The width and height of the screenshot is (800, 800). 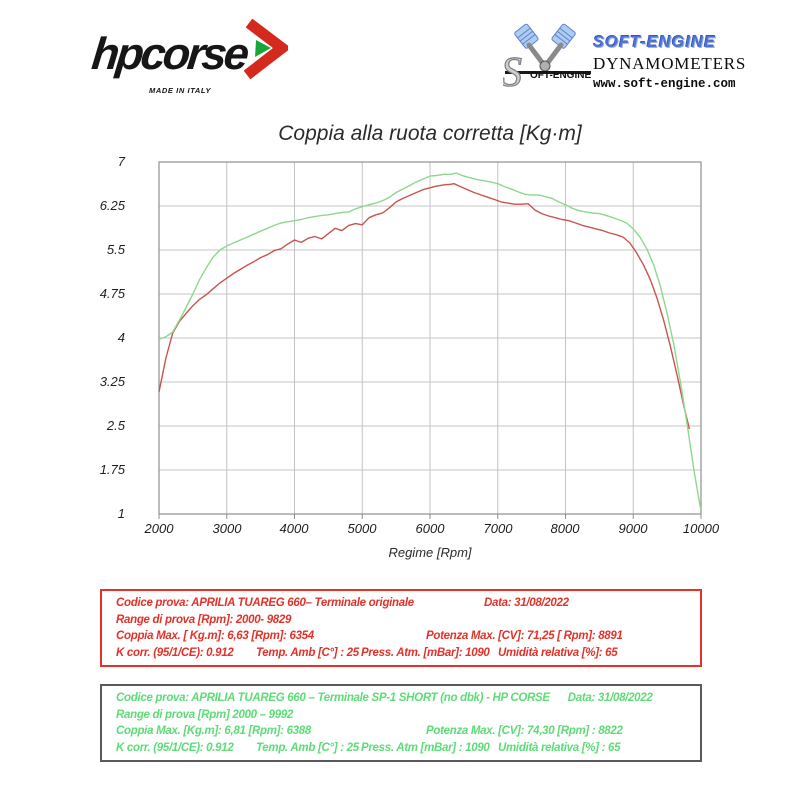 What do you see at coordinates (115, 425) in the screenshot?
I see `y-tick-label: 2.5` at bounding box center [115, 425].